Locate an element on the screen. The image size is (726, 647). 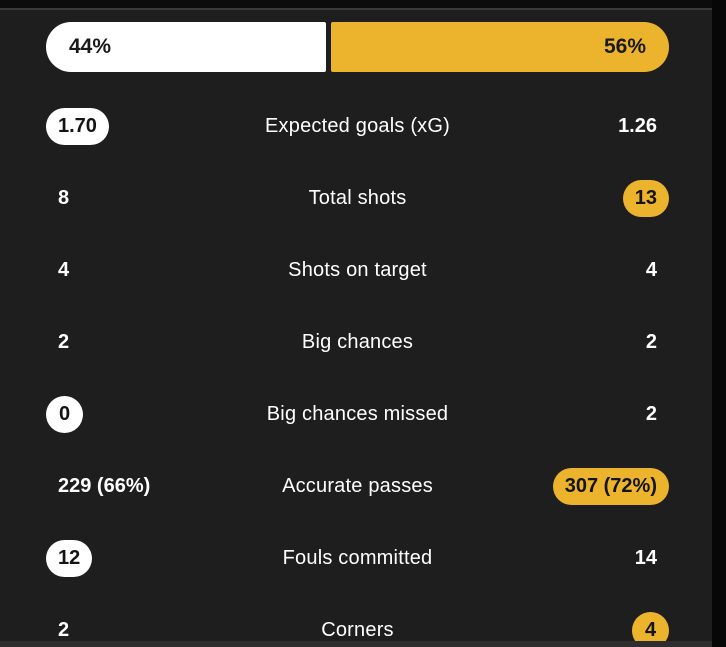
stat-row: 2 Big chances 2 is located at coordinates (357, 342).